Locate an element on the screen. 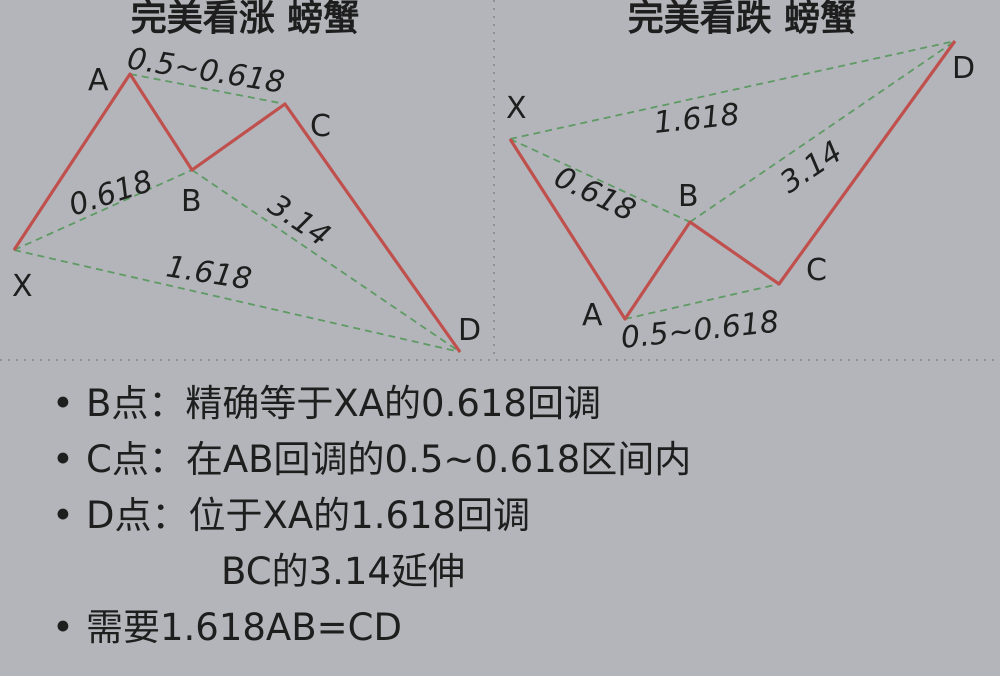 This screenshot has width=1000, height=676. bearish-guide-xb is located at coordinates (600, 180).